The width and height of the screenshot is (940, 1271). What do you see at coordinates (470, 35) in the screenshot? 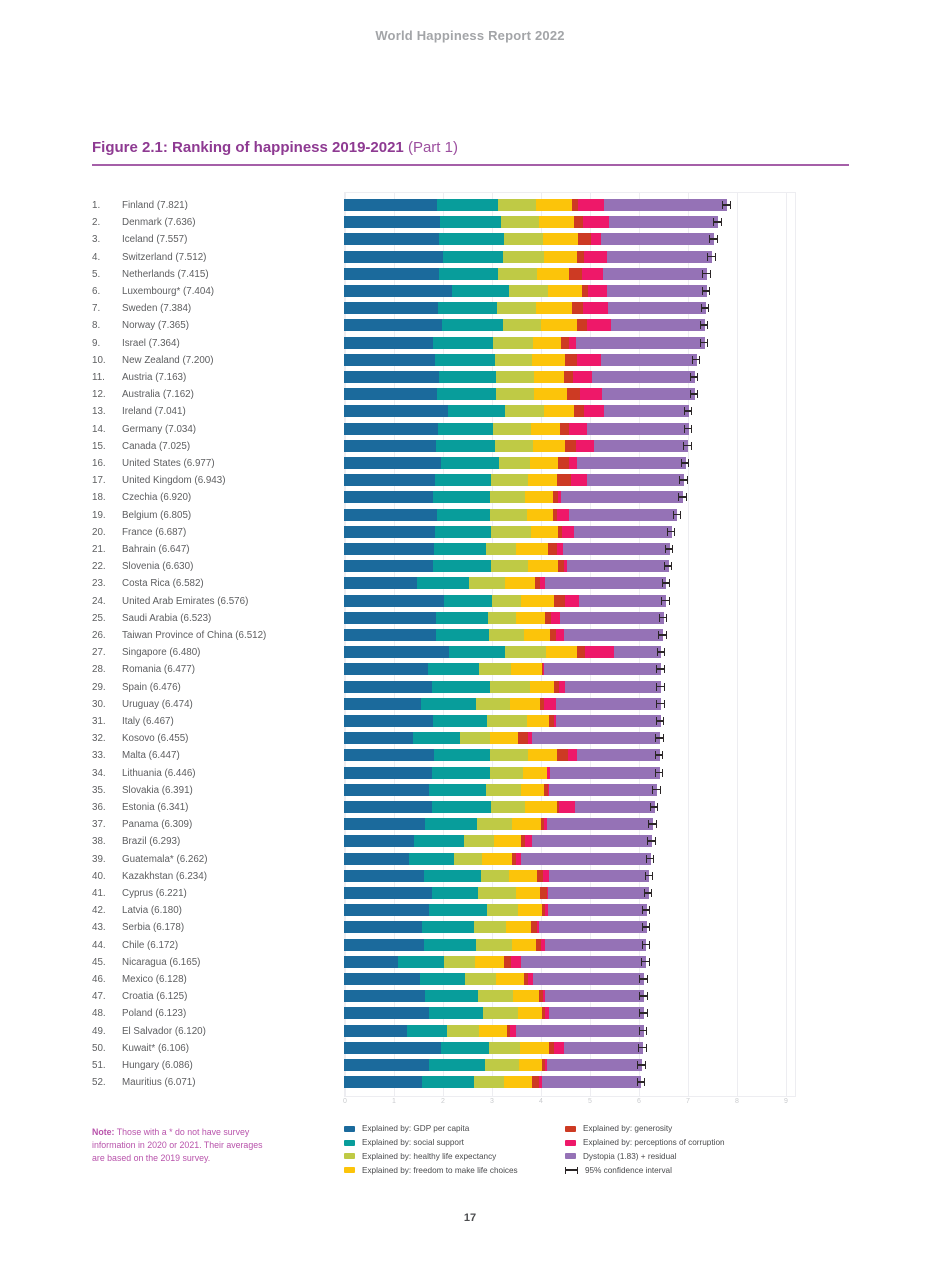
I see `report-header: World Happiness Report 2022` at bounding box center [470, 35].